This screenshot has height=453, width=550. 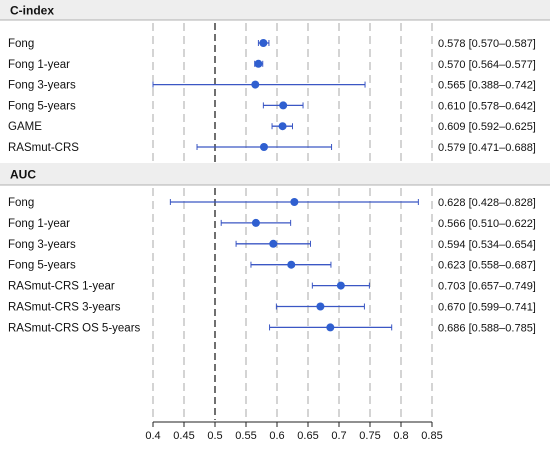 What do you see at coordinates (276, 436) in the screenshot?
I see `x-axis-tick-label: 0.6` at bounding box center [276, 436].